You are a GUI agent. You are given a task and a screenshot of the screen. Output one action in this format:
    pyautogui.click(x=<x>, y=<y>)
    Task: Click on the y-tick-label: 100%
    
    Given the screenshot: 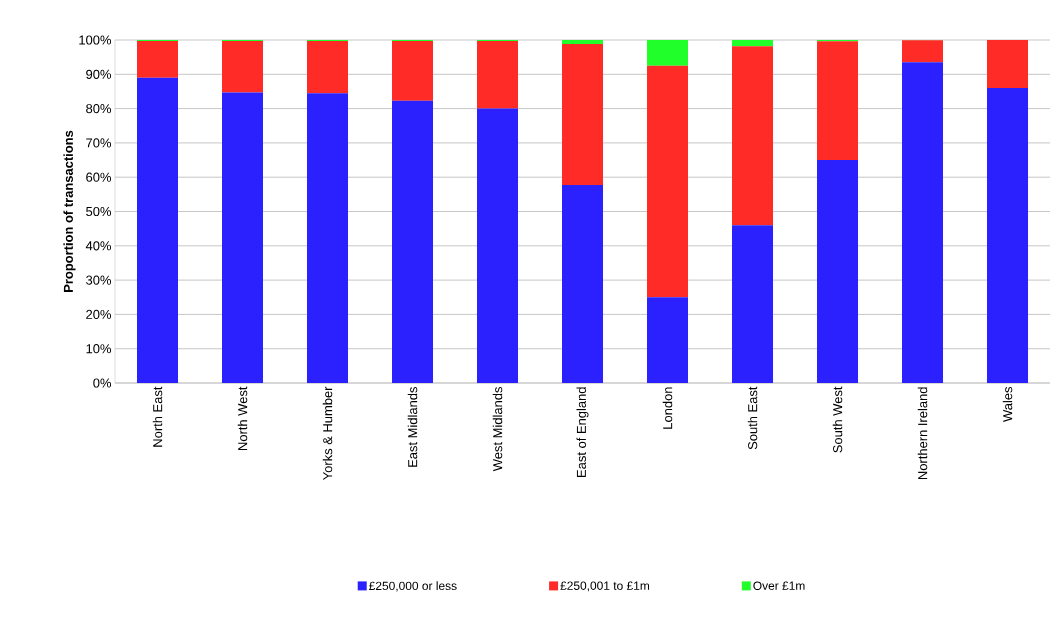 What is the action you would take?
    pyautogui.click(x=95, y=40)
    